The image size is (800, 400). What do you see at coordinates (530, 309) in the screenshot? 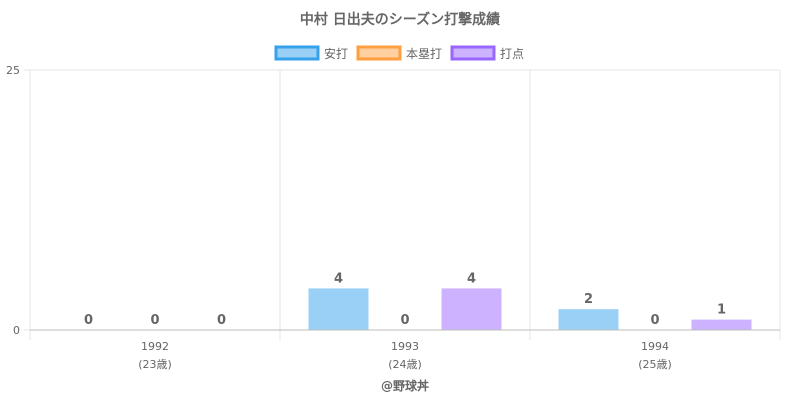
I see `bars` at bounding box center [530, 309].